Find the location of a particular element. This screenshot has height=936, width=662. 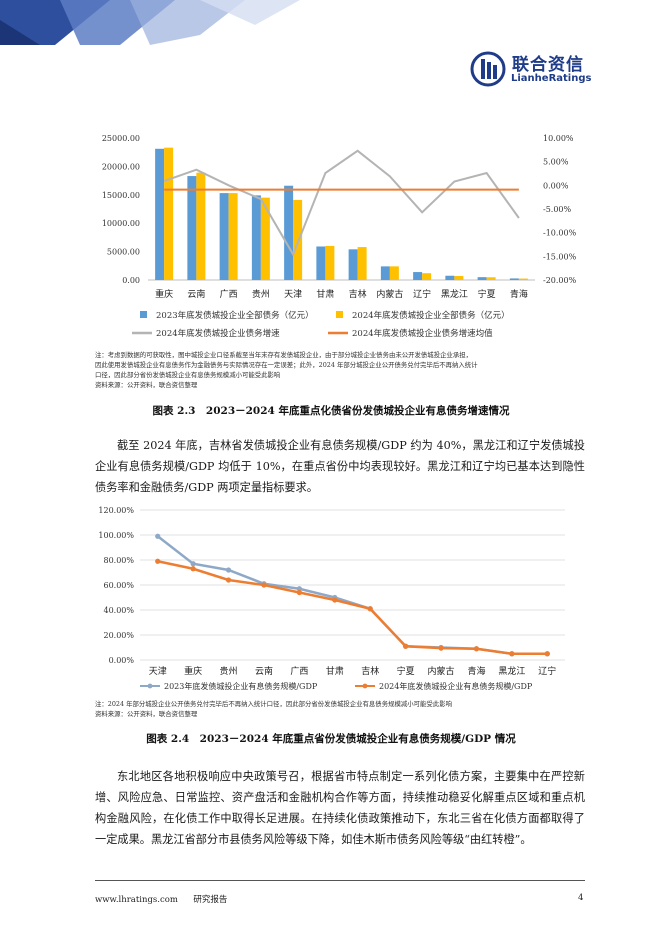

note-line: 资料来源：公开资料，联合资信整理 is located at coordinates (146, 714).